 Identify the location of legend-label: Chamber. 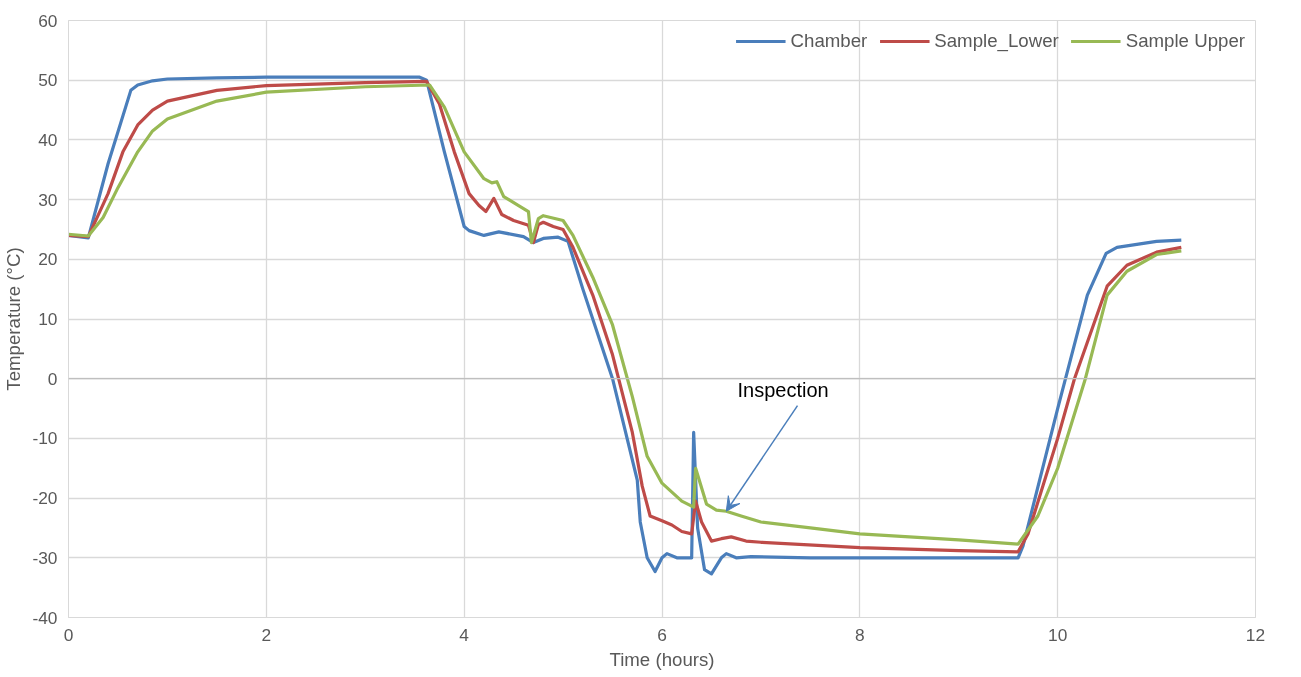
(829, 41).